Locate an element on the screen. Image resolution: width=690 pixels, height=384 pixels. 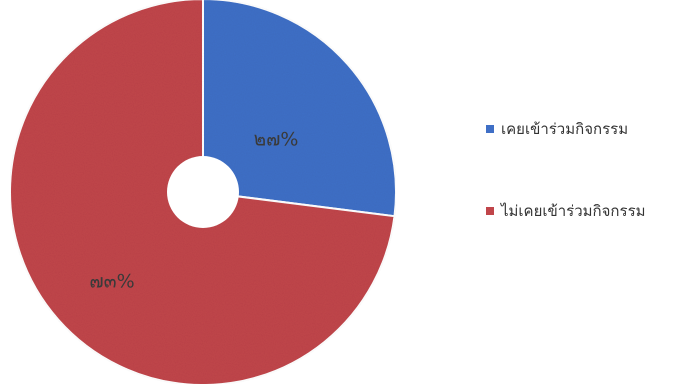
legend: เคยเข้าร่วมกิจกรรม ไม่เคยเข้าร่วมกิจกรรม is located at coordinates (566, 200).